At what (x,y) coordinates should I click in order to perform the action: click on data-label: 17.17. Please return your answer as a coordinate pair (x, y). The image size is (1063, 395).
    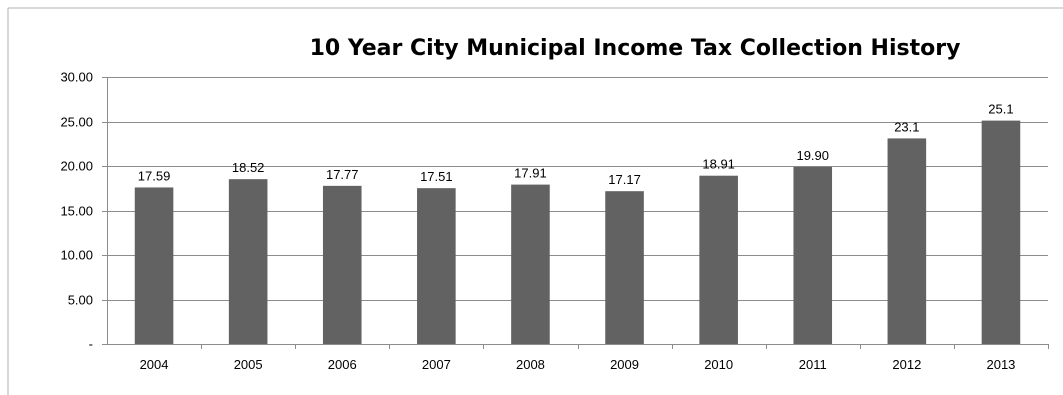
    Looking at the image, I should click on (624, 179).